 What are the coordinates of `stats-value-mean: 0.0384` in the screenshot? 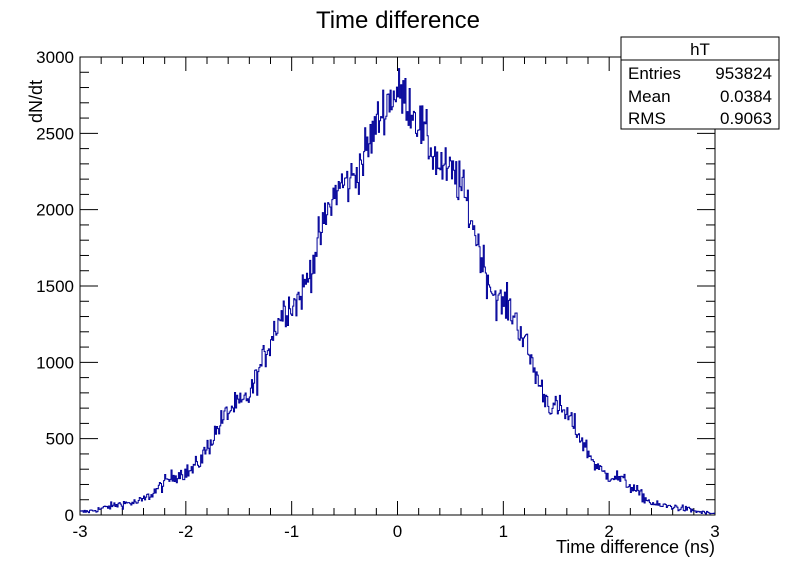 It's located at (746, 96).